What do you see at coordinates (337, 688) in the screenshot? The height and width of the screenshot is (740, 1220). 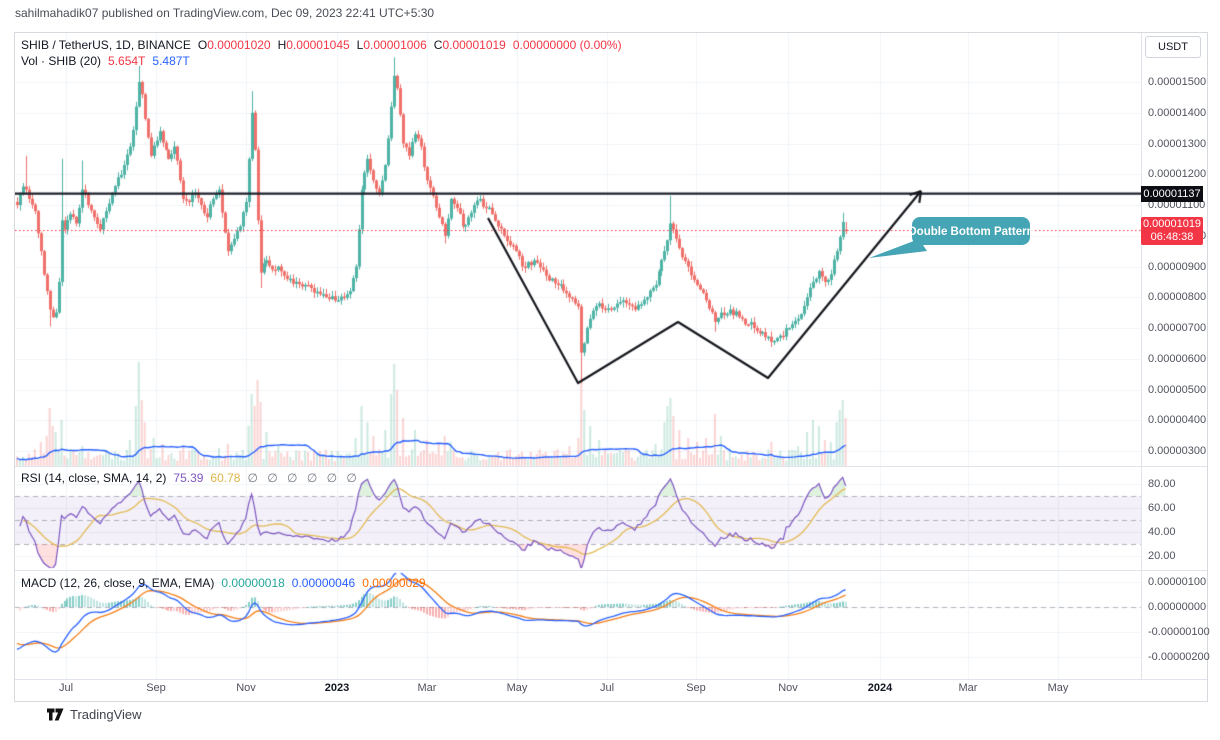 I see `time-label: 2023` at bounding box center [337, 688].